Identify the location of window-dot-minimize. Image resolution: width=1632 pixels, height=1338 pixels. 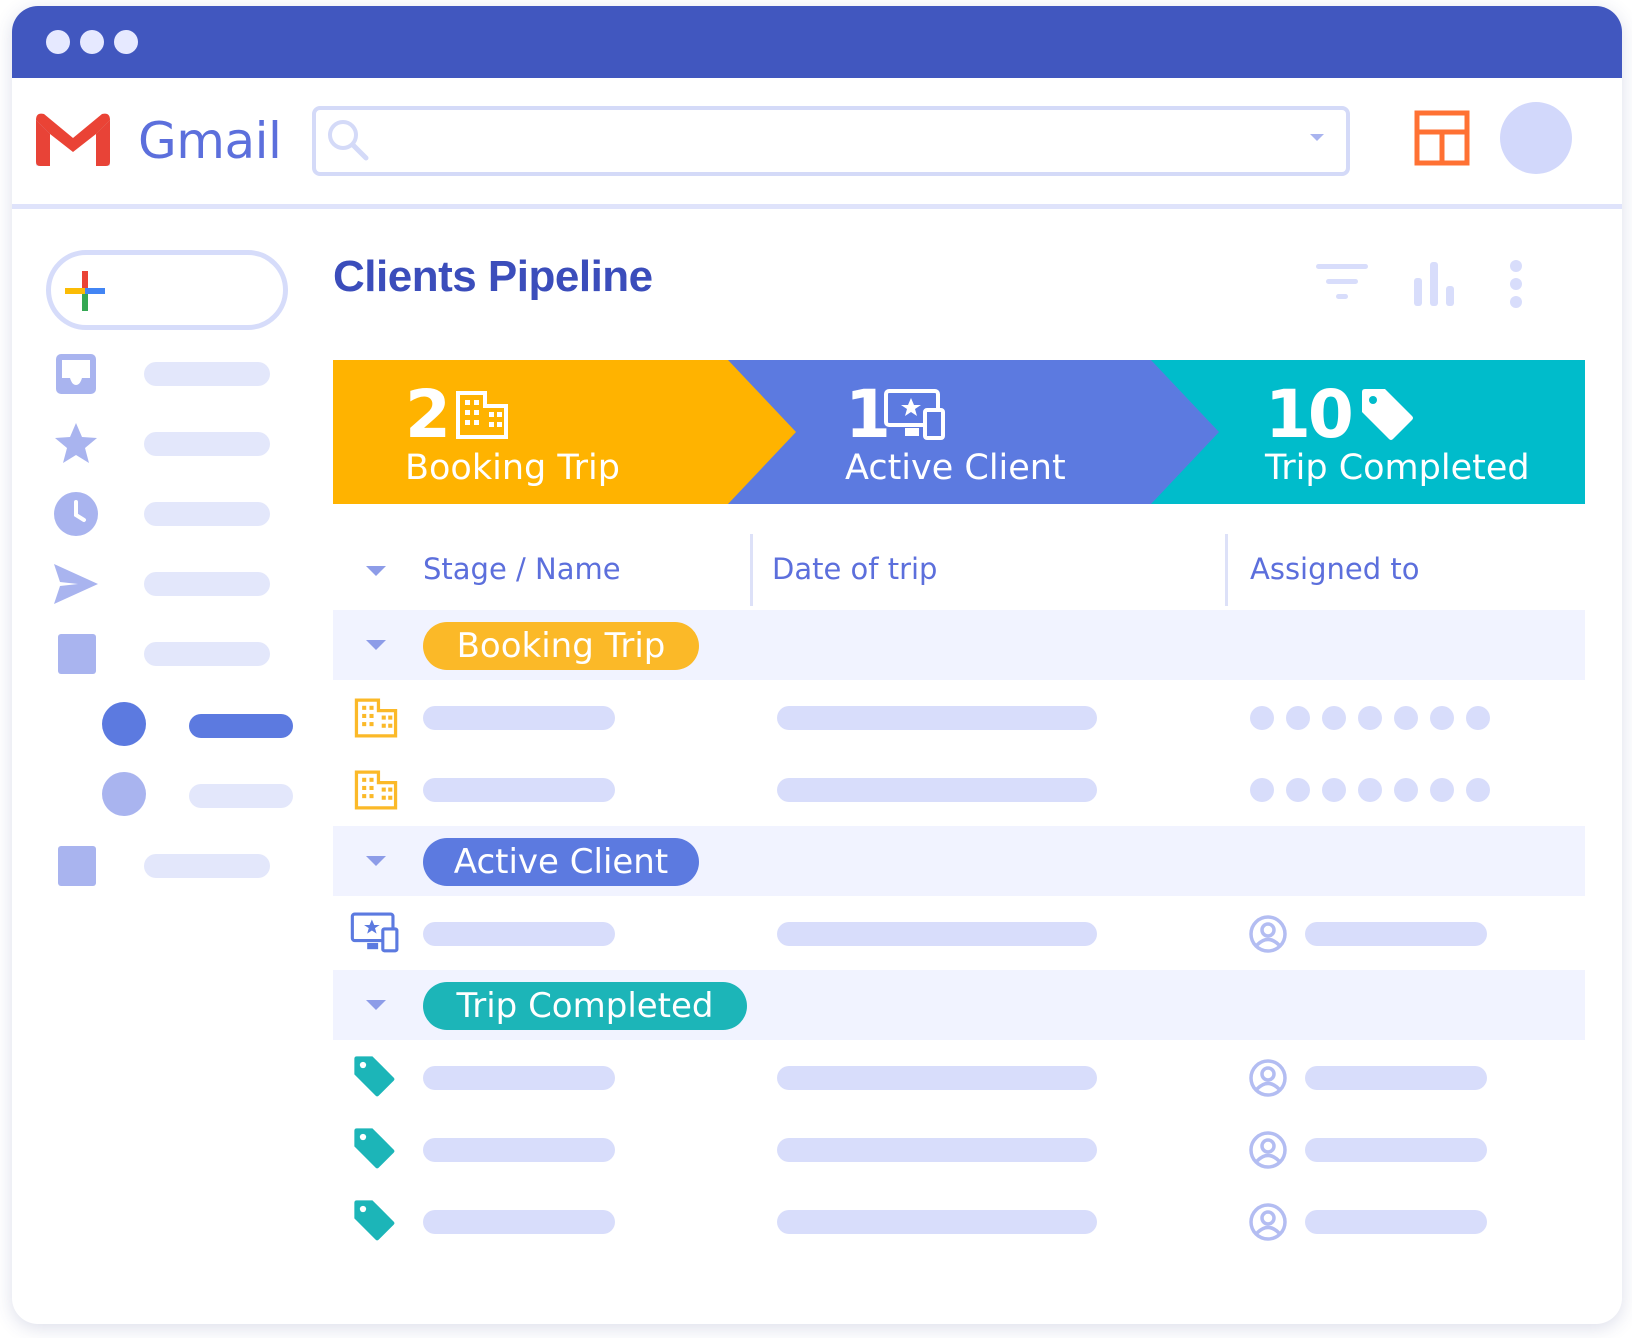
(92, 42).